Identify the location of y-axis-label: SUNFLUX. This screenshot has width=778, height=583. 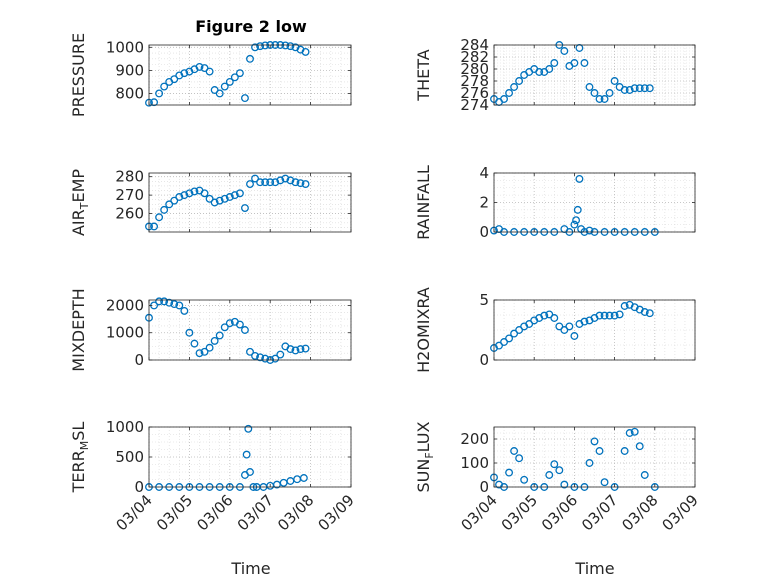
(425, 456).